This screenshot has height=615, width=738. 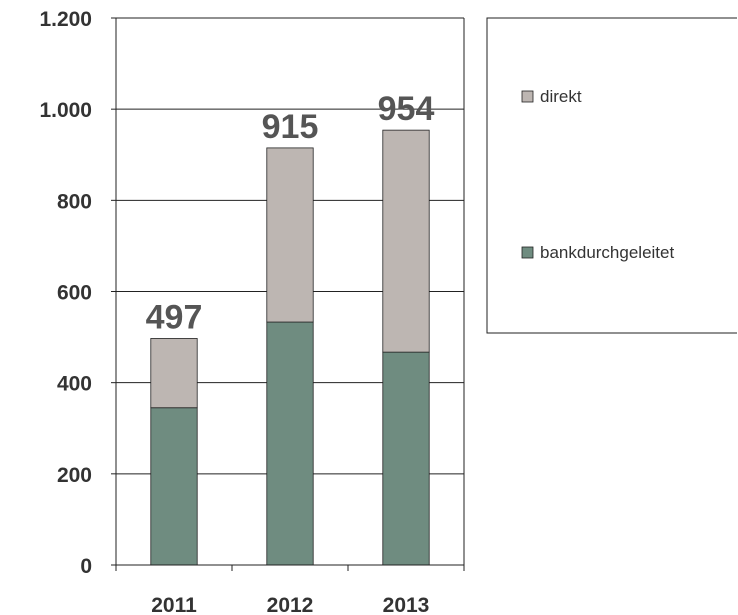 What do you see at coordinates (86, 566) in the screenshot?
I see `y-tick-label: 0` at bounding box center [86, 566].